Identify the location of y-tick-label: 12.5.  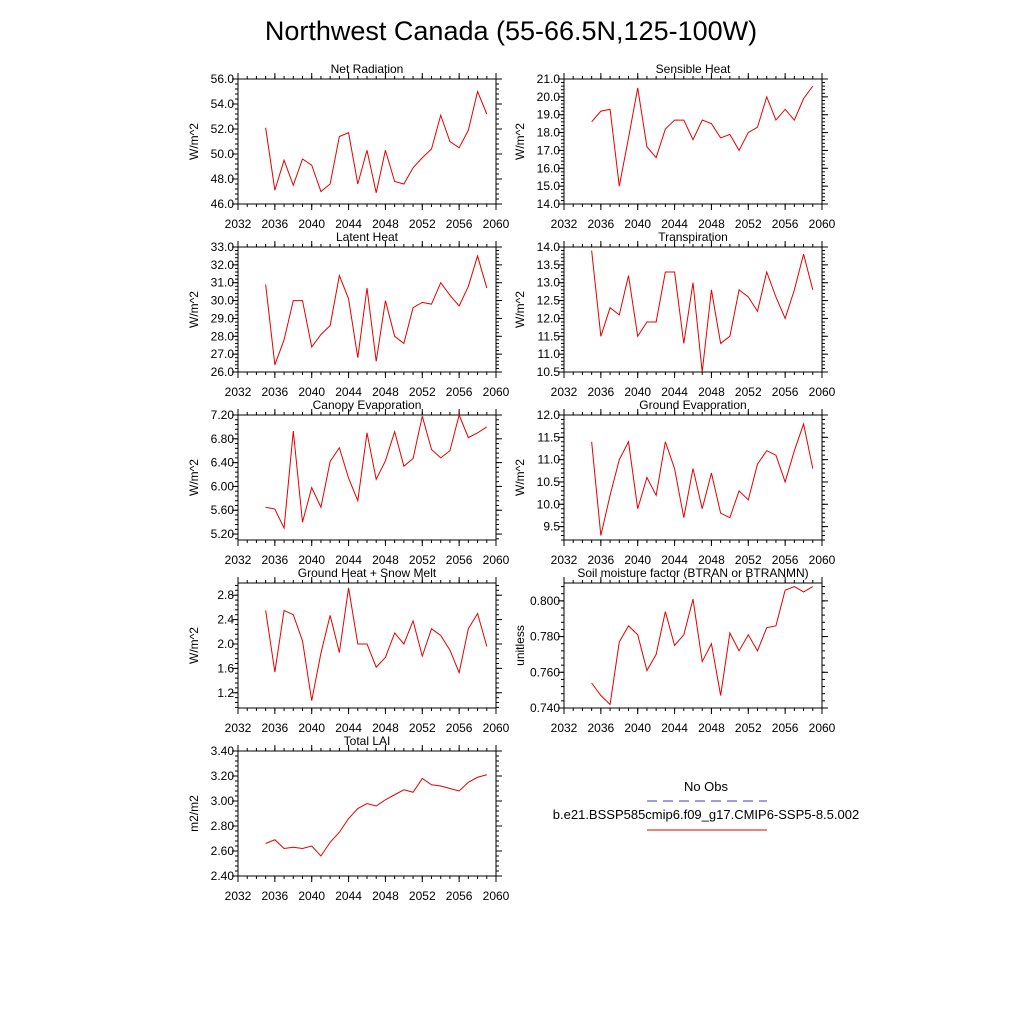
(549, 301).